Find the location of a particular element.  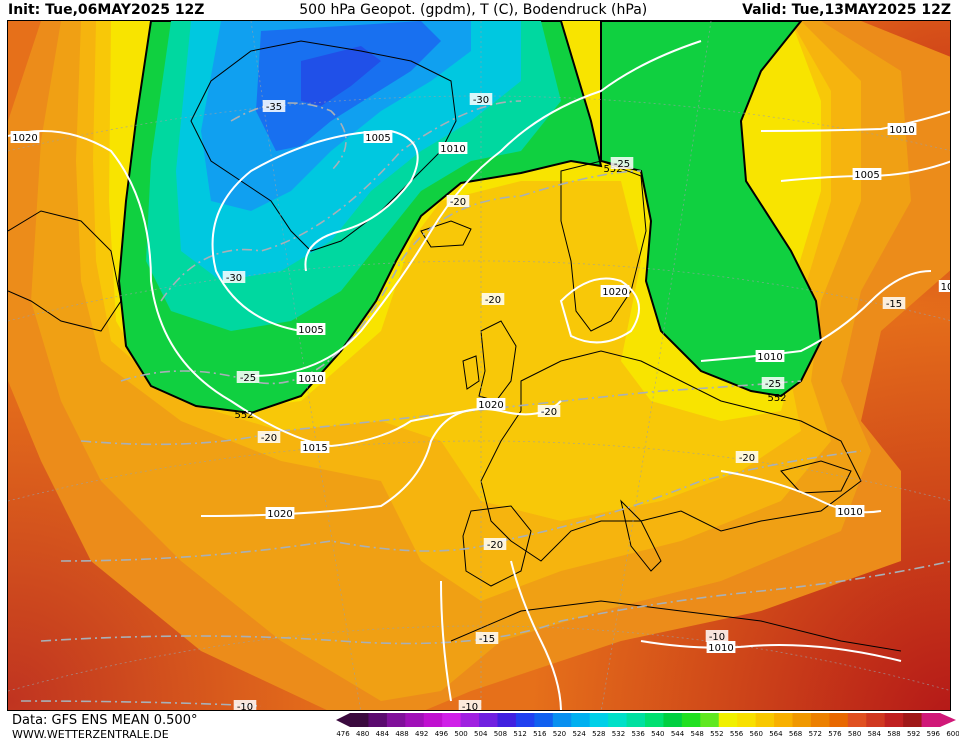

pressure-label: 10 is located at coordinates (946, 287).